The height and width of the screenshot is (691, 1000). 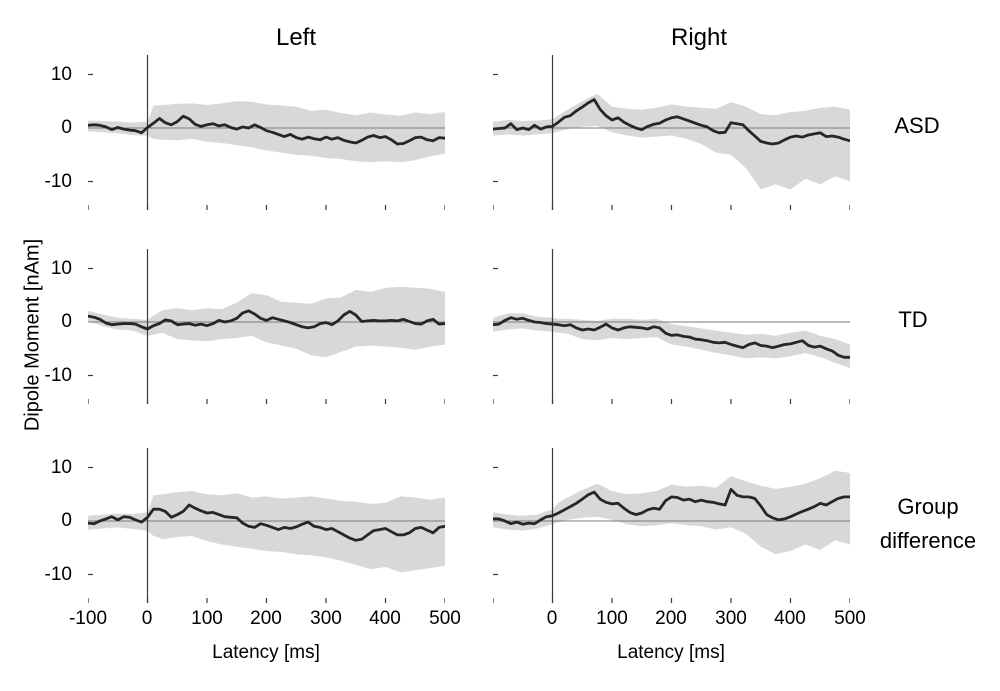 I want to click on panel-td-right, so click(x=671, y=326).